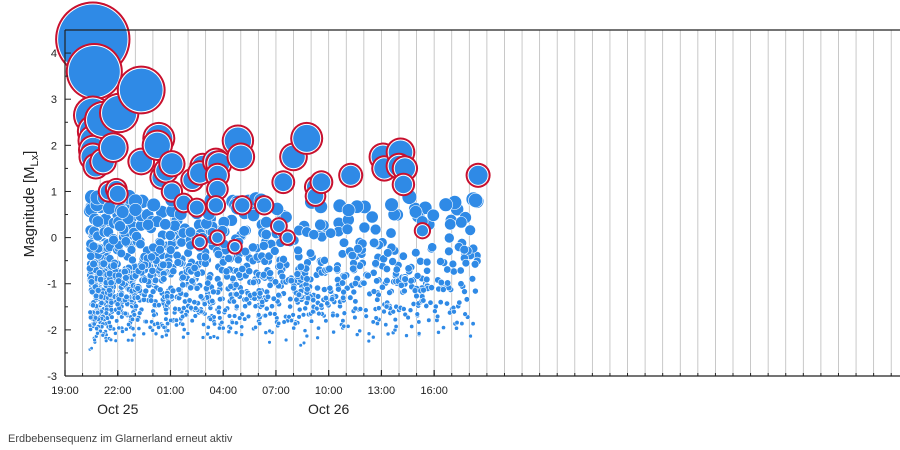 This screenshot has width=900, height=450. What do you see at coordinates (118, 391) in the screenshot?
I see `x-tick-label: 22:00` at bounding box center [118, 391].